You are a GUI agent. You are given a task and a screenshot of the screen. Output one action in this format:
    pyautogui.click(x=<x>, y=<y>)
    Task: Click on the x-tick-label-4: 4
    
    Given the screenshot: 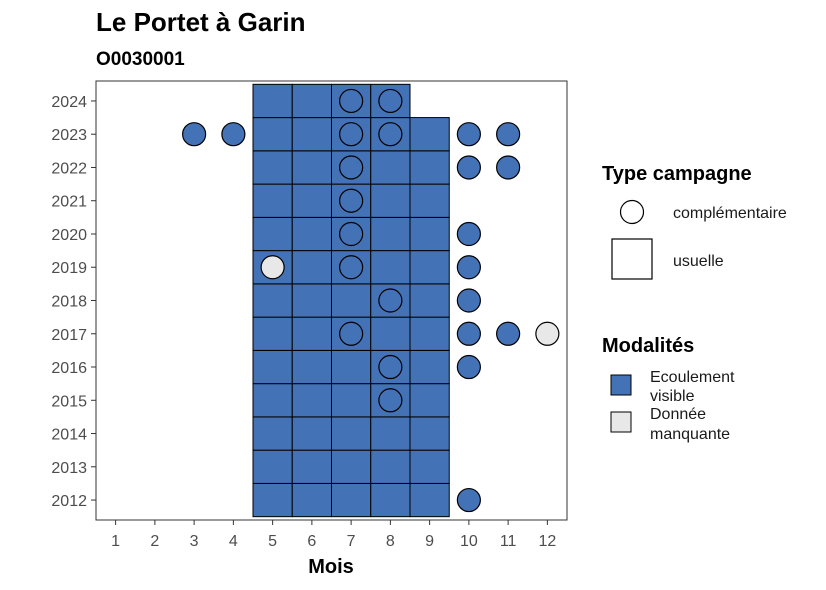 What is the action you would take?
    pyautogui.click(x=233, y=541)
    